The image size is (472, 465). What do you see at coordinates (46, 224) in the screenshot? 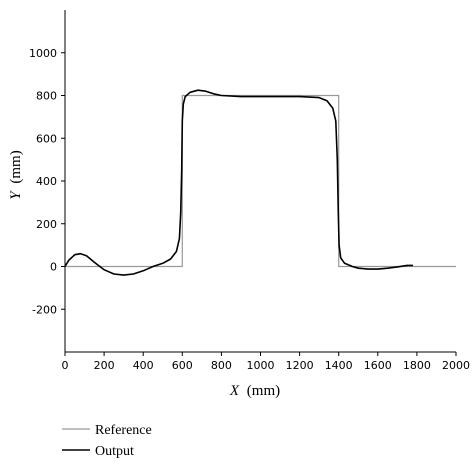
I see `y-tick-label: 200` at bounding box center [46, 224].